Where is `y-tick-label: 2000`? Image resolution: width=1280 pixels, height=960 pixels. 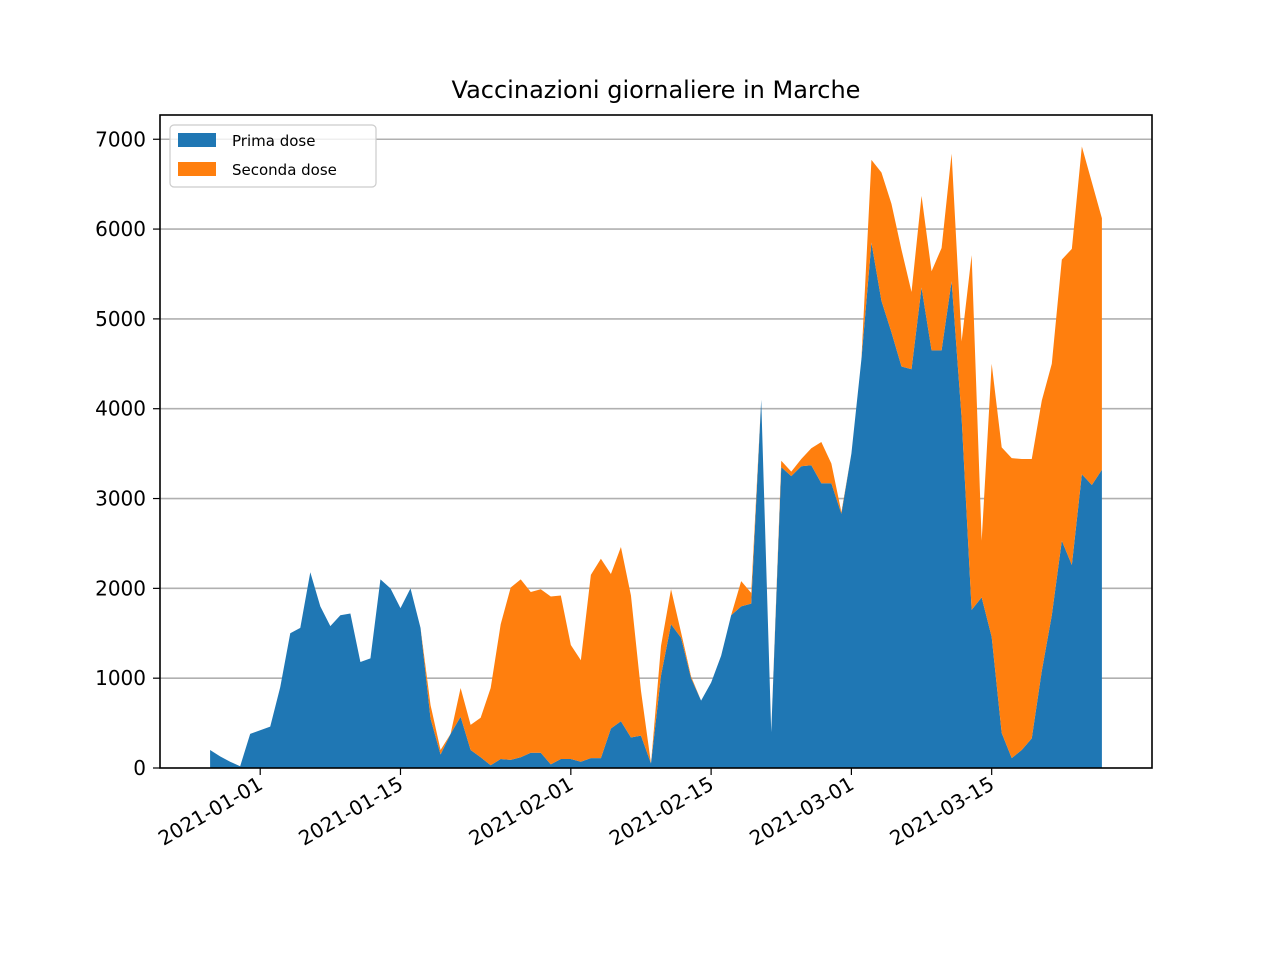 y-tick-label: 2000 is located at coordinates (120, 588).